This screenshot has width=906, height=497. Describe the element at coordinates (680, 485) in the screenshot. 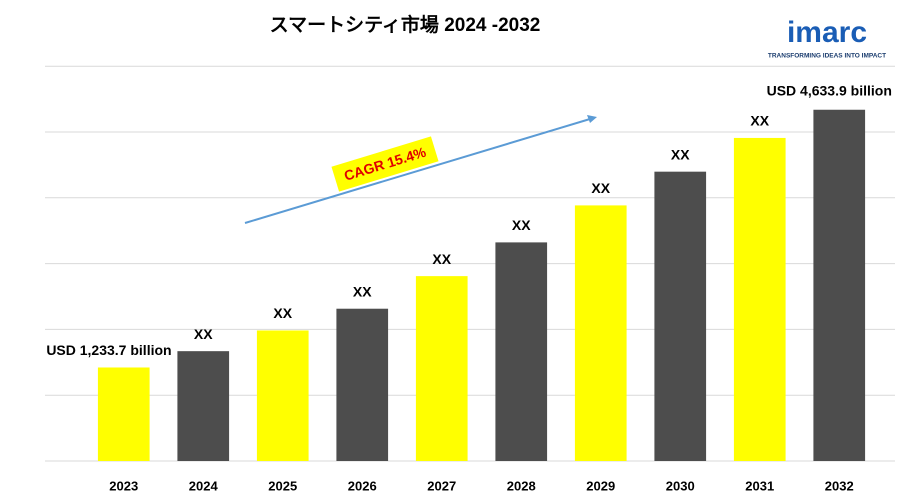

I see `x-tick-label: 2030` at that location.